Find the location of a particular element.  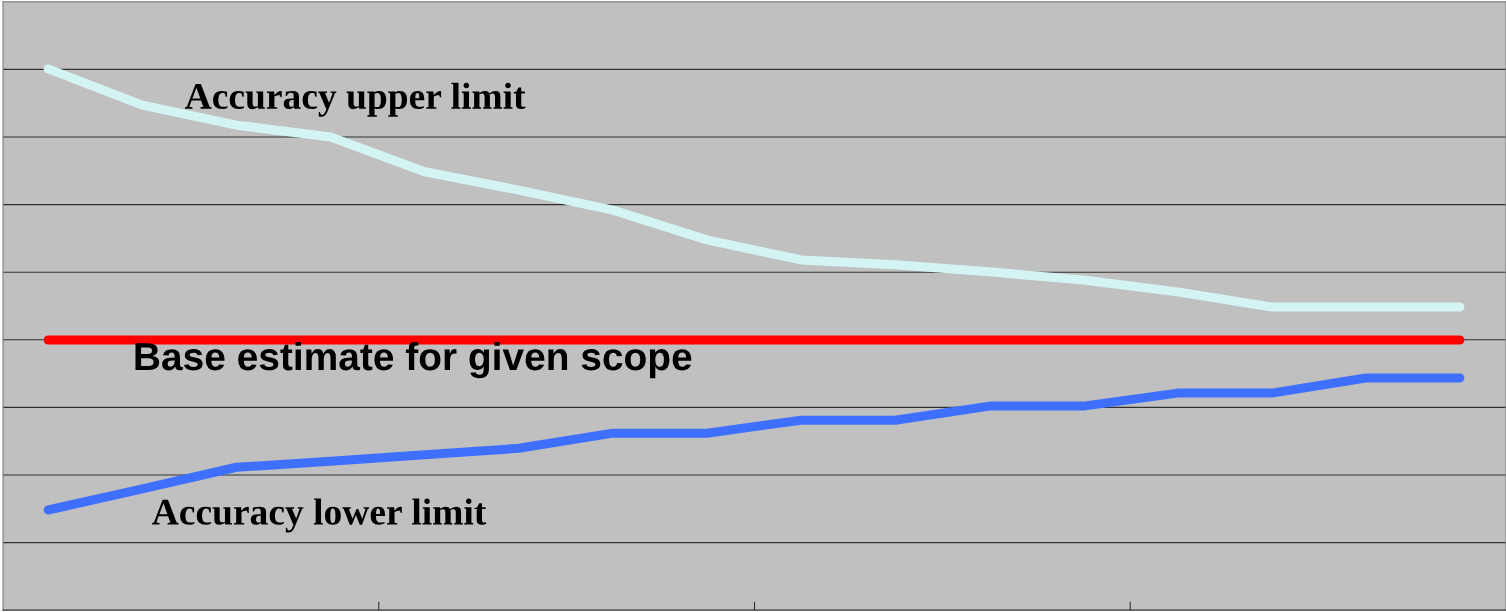

series-label: Base estimate for given scope is located at coordinates (413, 360).